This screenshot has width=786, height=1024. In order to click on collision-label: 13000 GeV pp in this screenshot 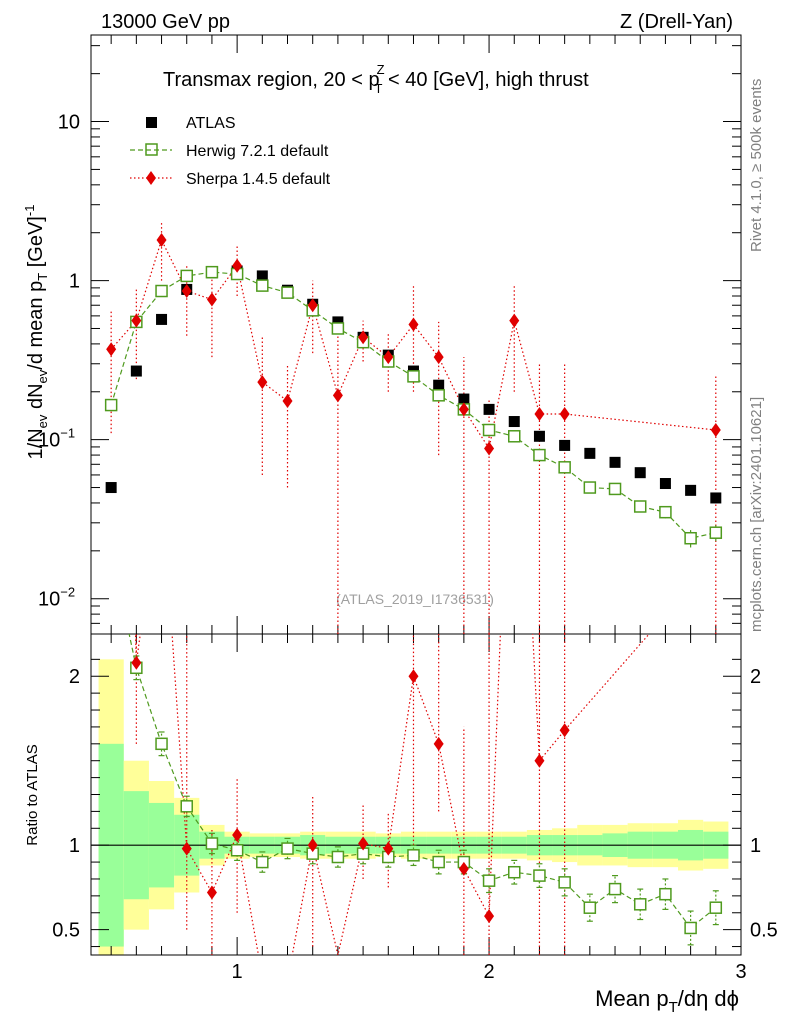, I will do `click(165, 22)`.